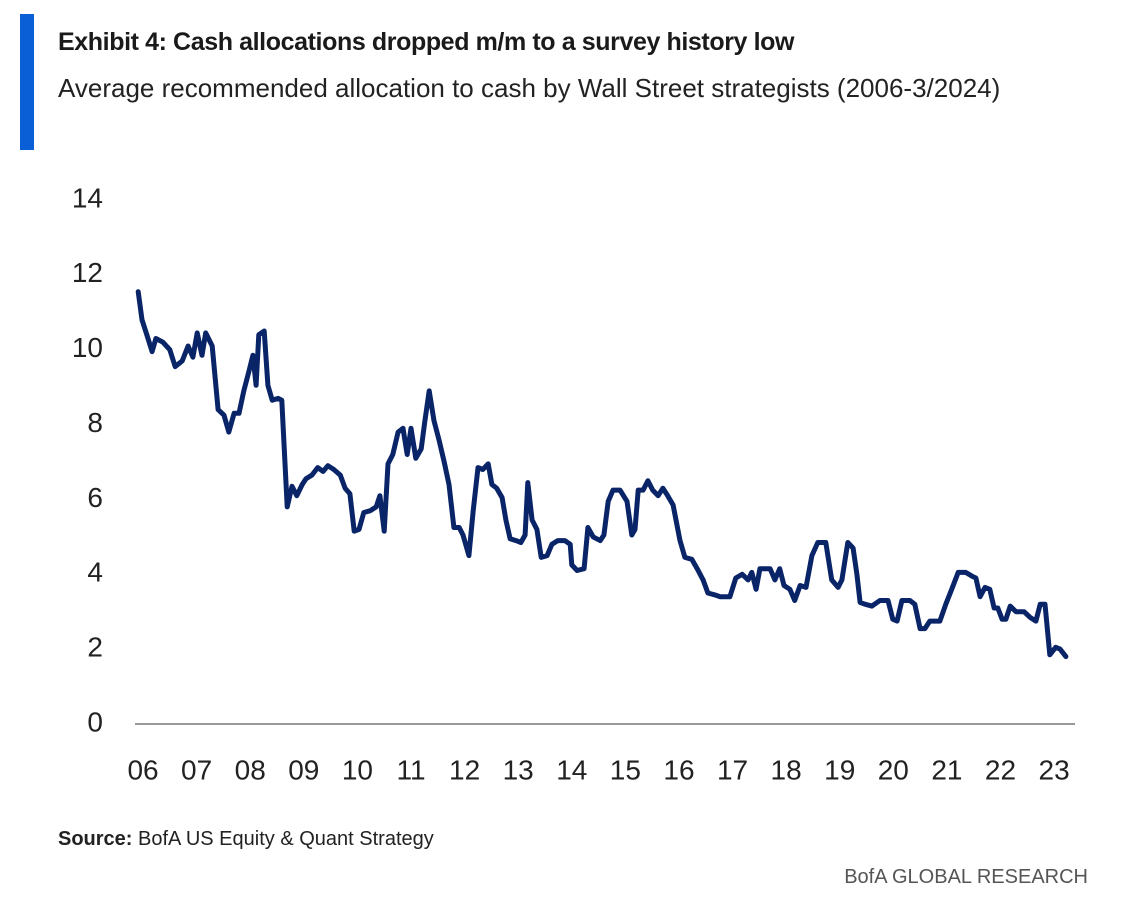  What do you see at coordinates (732, 769) in the screenshot?
I see `x-tick-label: 17` at bounding box center [732, 769].